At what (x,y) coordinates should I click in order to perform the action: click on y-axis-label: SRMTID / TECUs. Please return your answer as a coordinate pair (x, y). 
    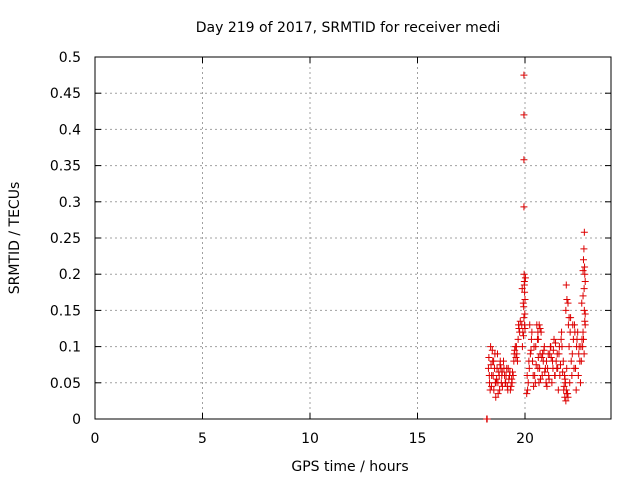
    Looking at the image, I should click on (15, 238).